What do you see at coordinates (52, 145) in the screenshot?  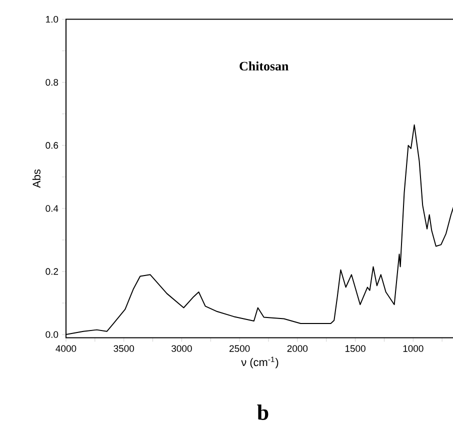 I see `y-tick-label: 0.6` at bounding box center [52, 145].